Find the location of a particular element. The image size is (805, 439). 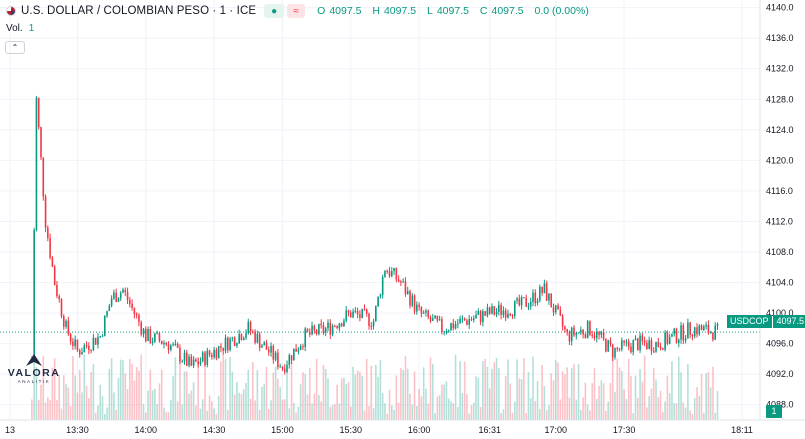

collapse-legend-button: ⌃ is located at coordinates (15, 47).